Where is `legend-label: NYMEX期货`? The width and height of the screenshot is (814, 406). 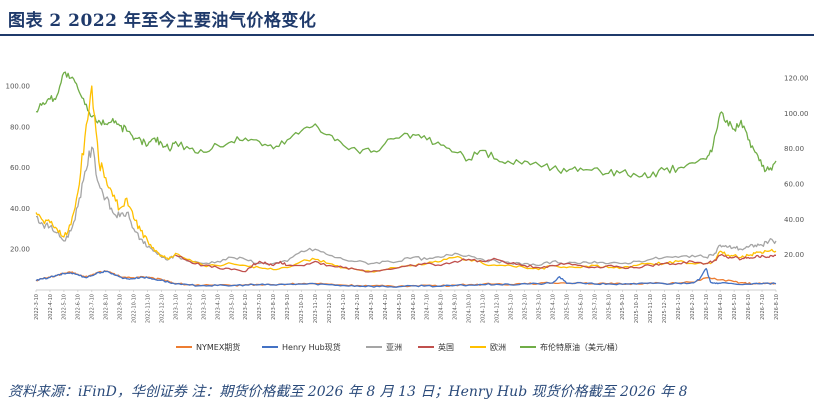 legend-label: NYMEX期货 is located at coordinates (218, 347).